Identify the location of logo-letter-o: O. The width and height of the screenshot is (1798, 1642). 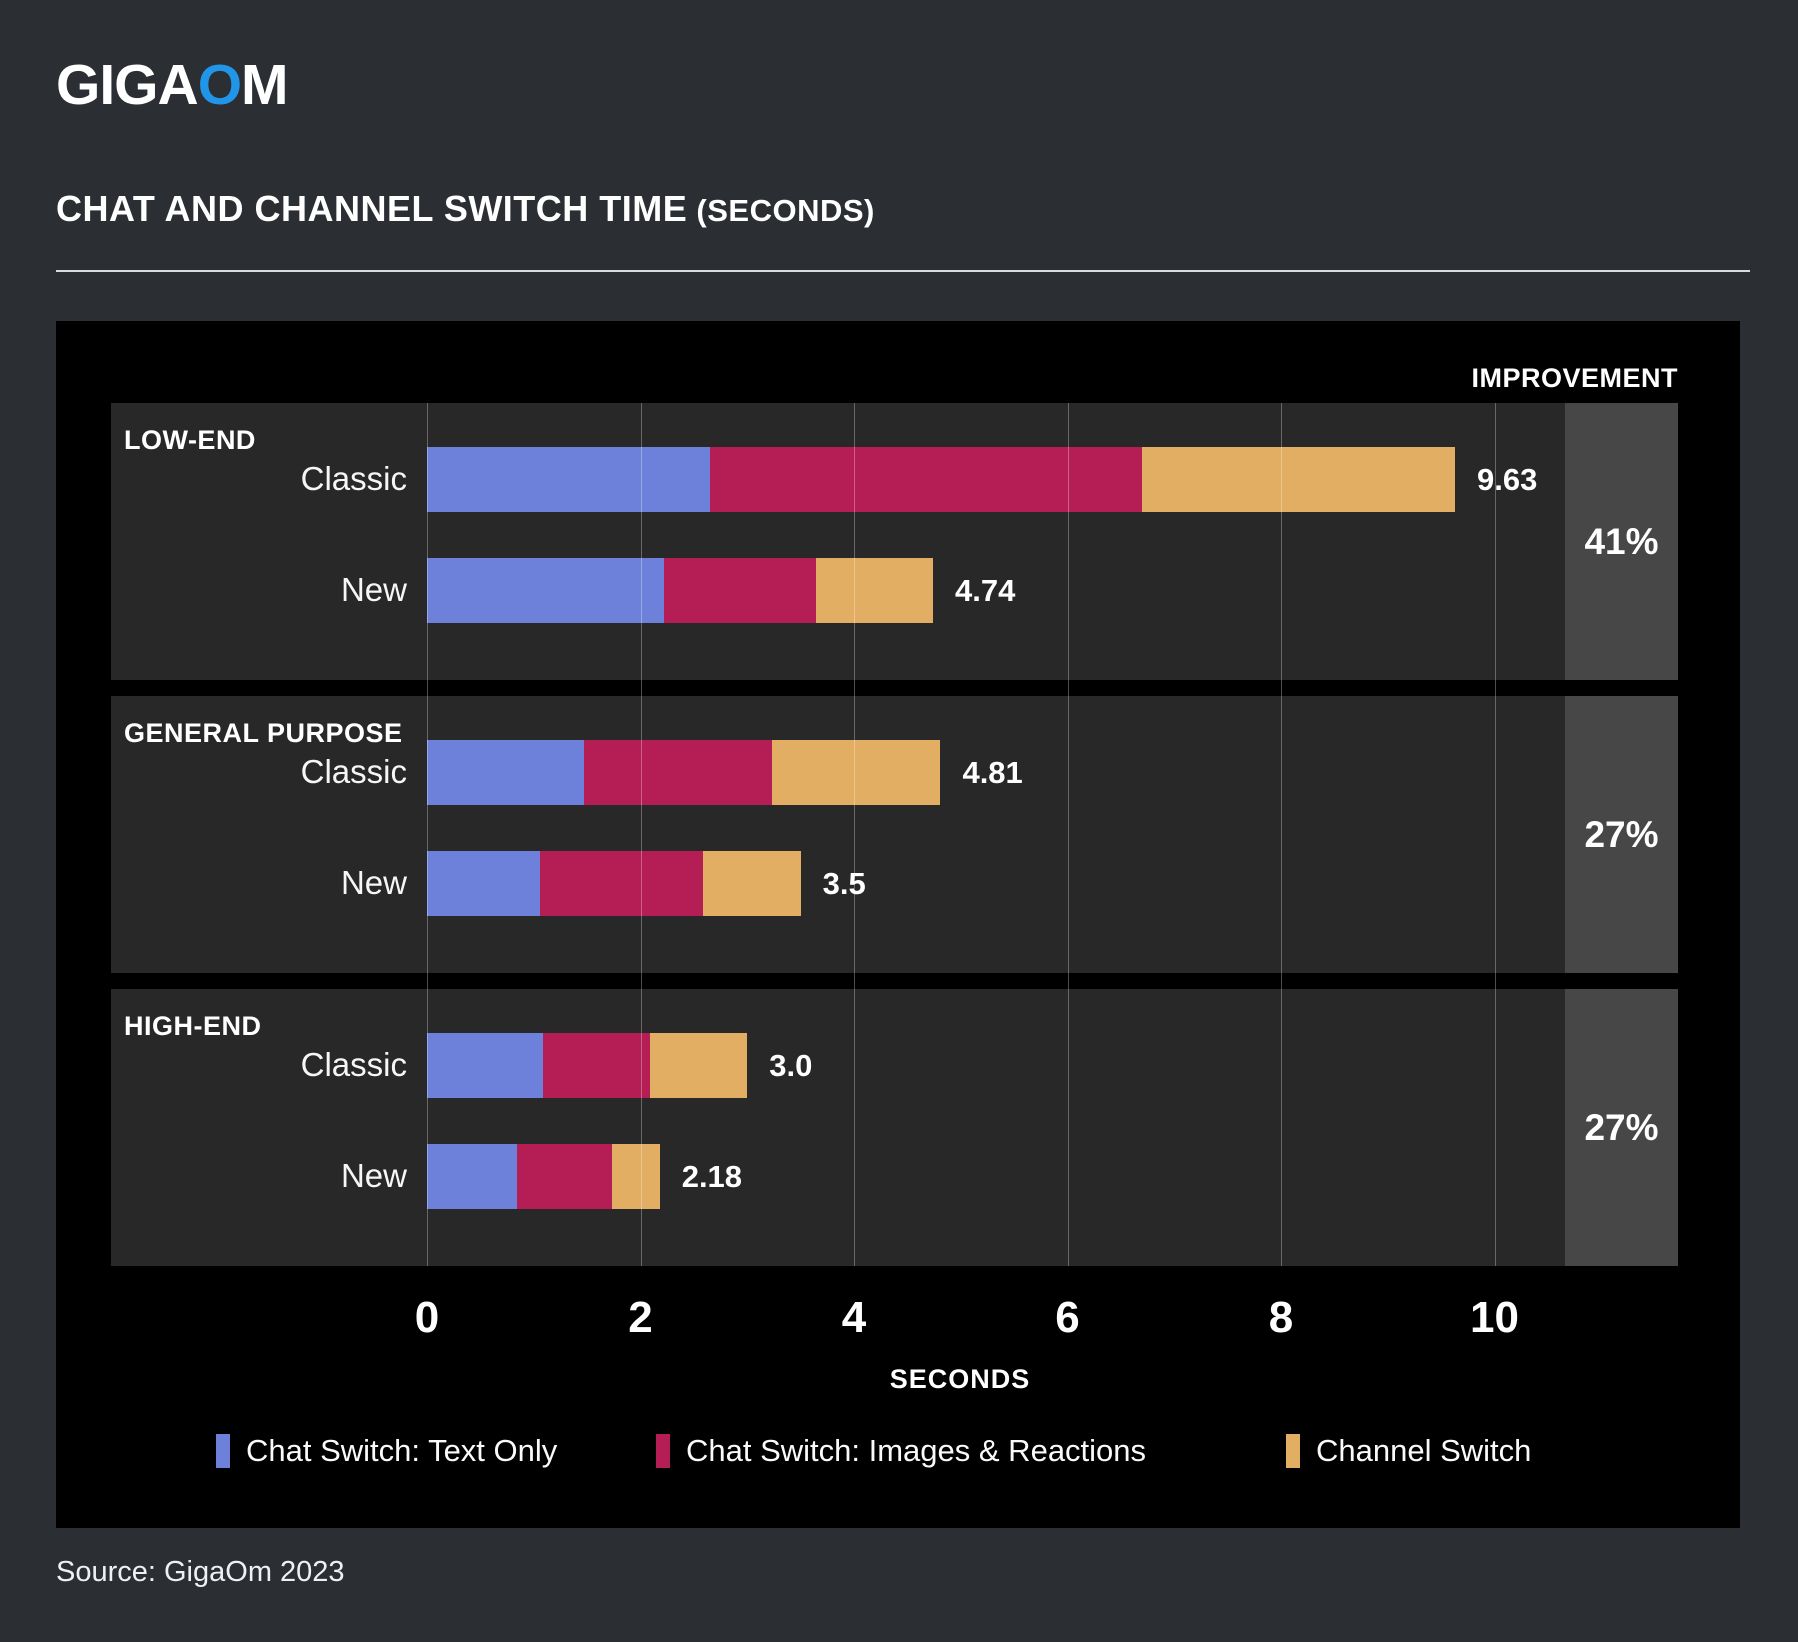
(219, 85).